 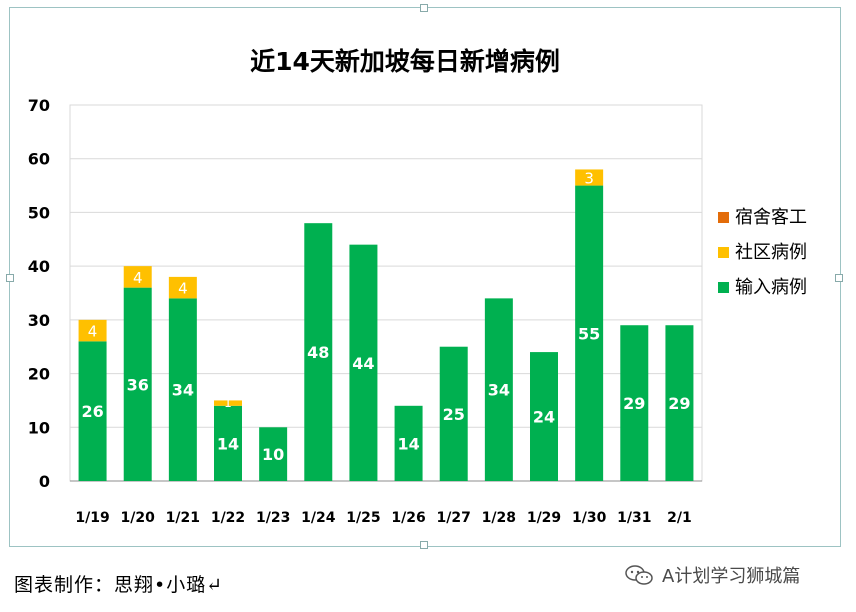 I want to click on resize-handle-right, so click(x=839, y=278).